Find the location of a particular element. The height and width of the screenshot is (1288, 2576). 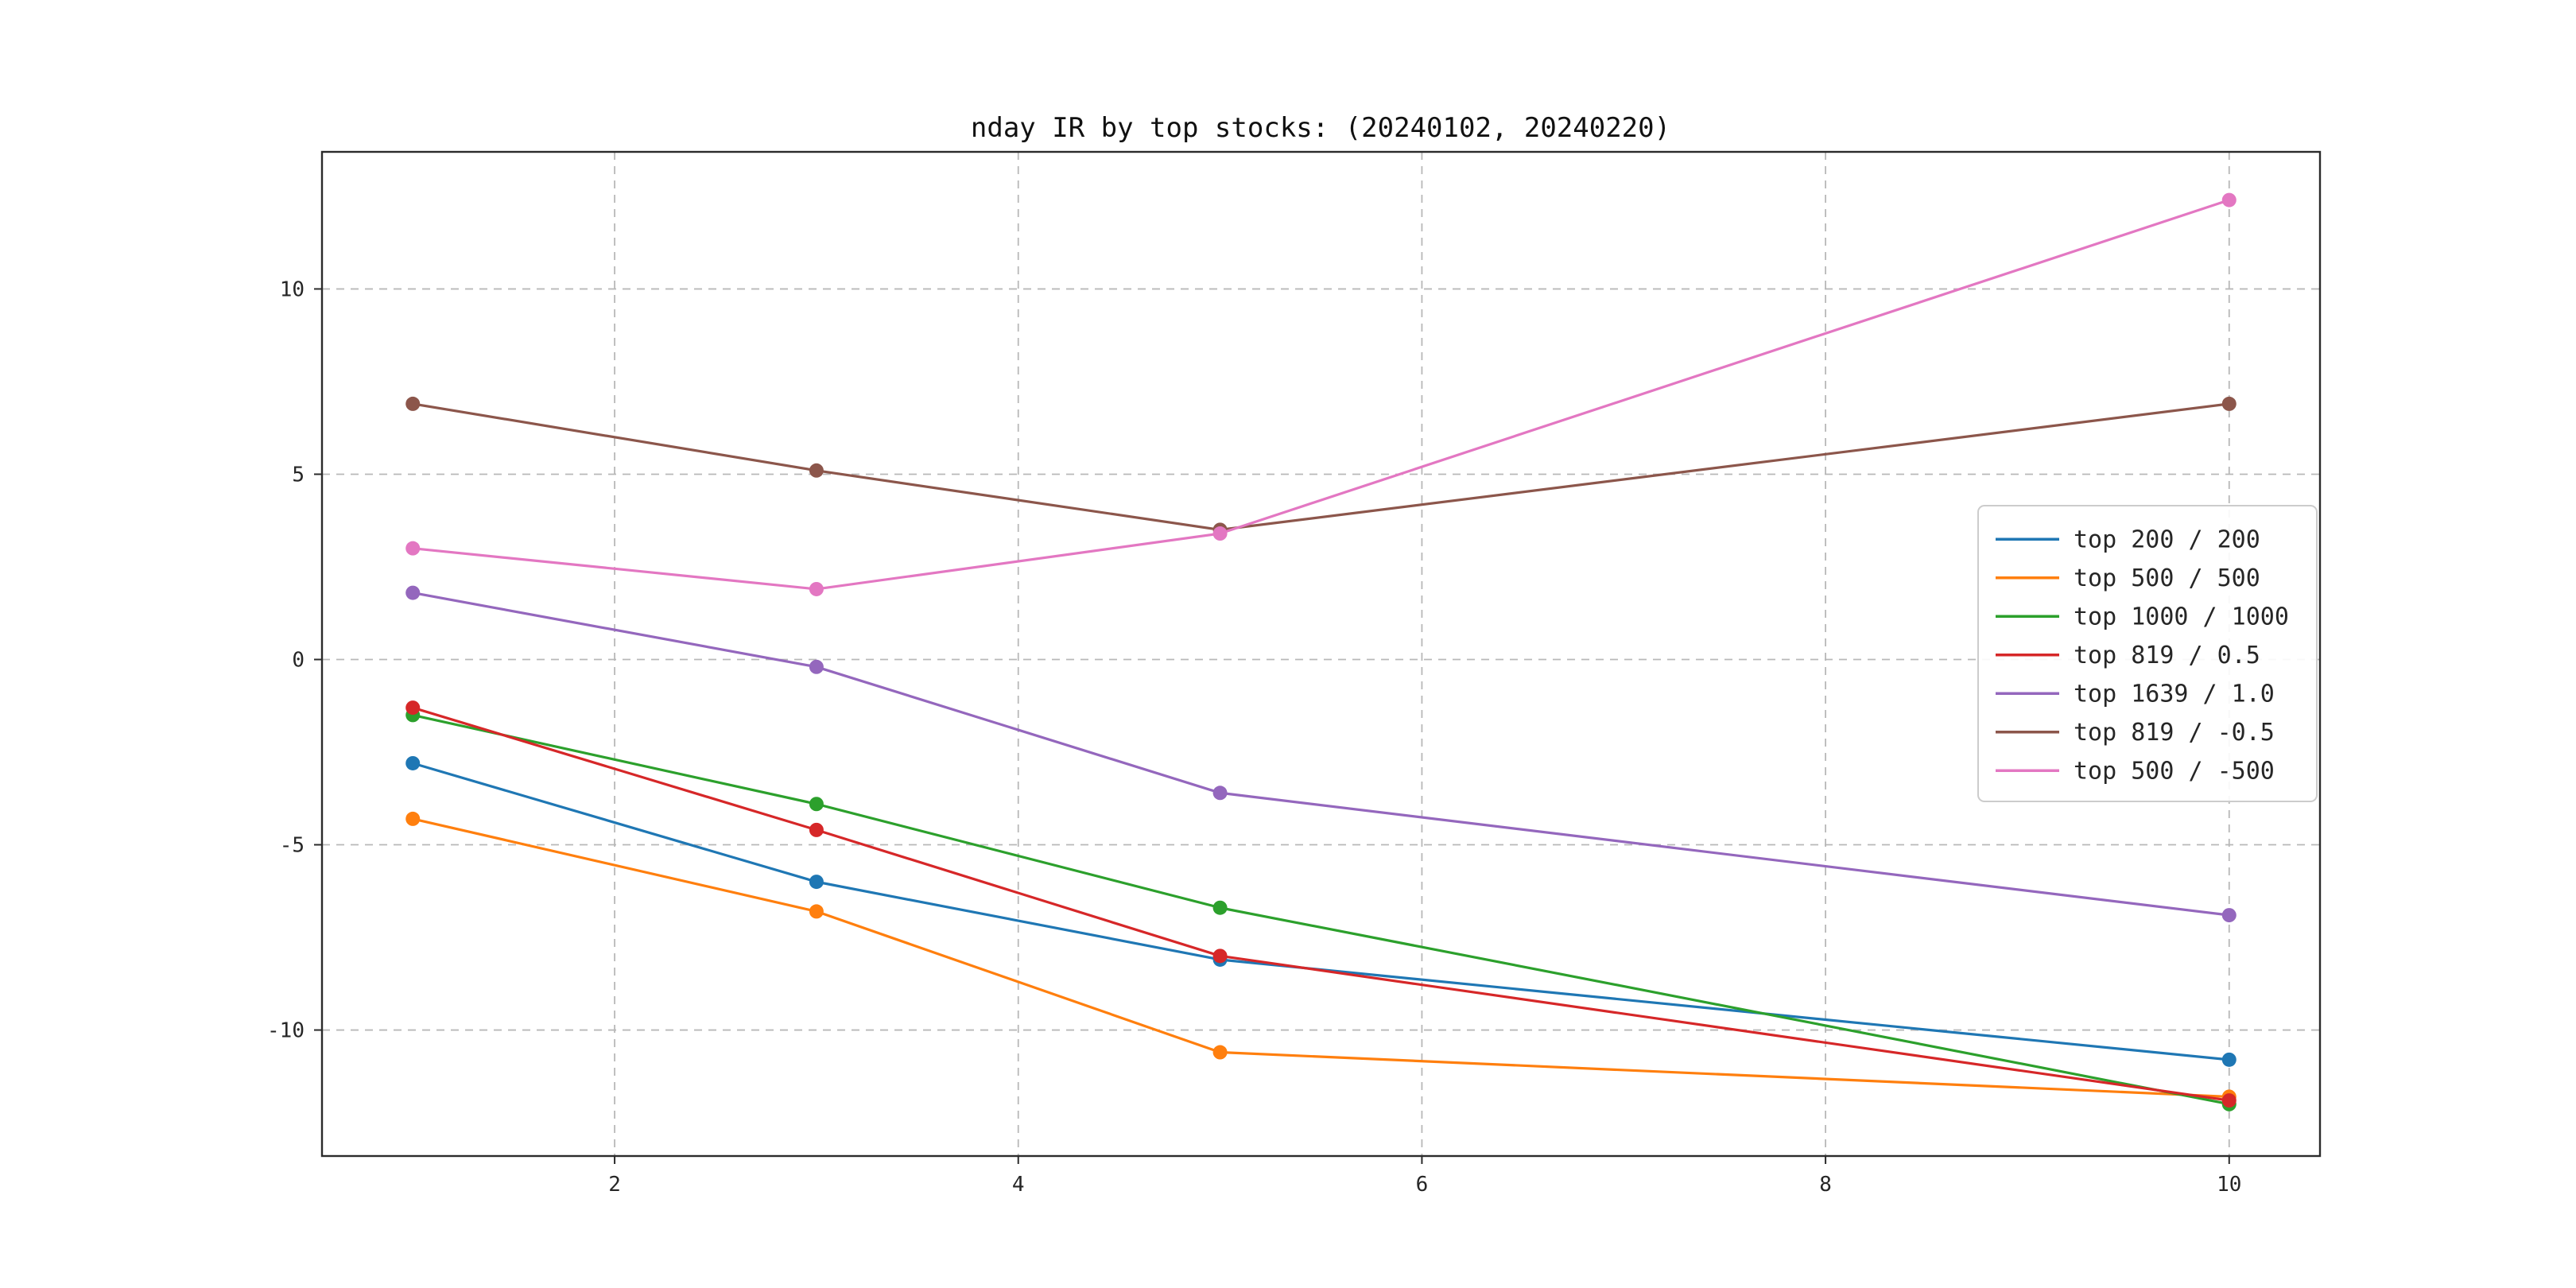

x-tick-label: 2 is located at coordinates (614, 1185).